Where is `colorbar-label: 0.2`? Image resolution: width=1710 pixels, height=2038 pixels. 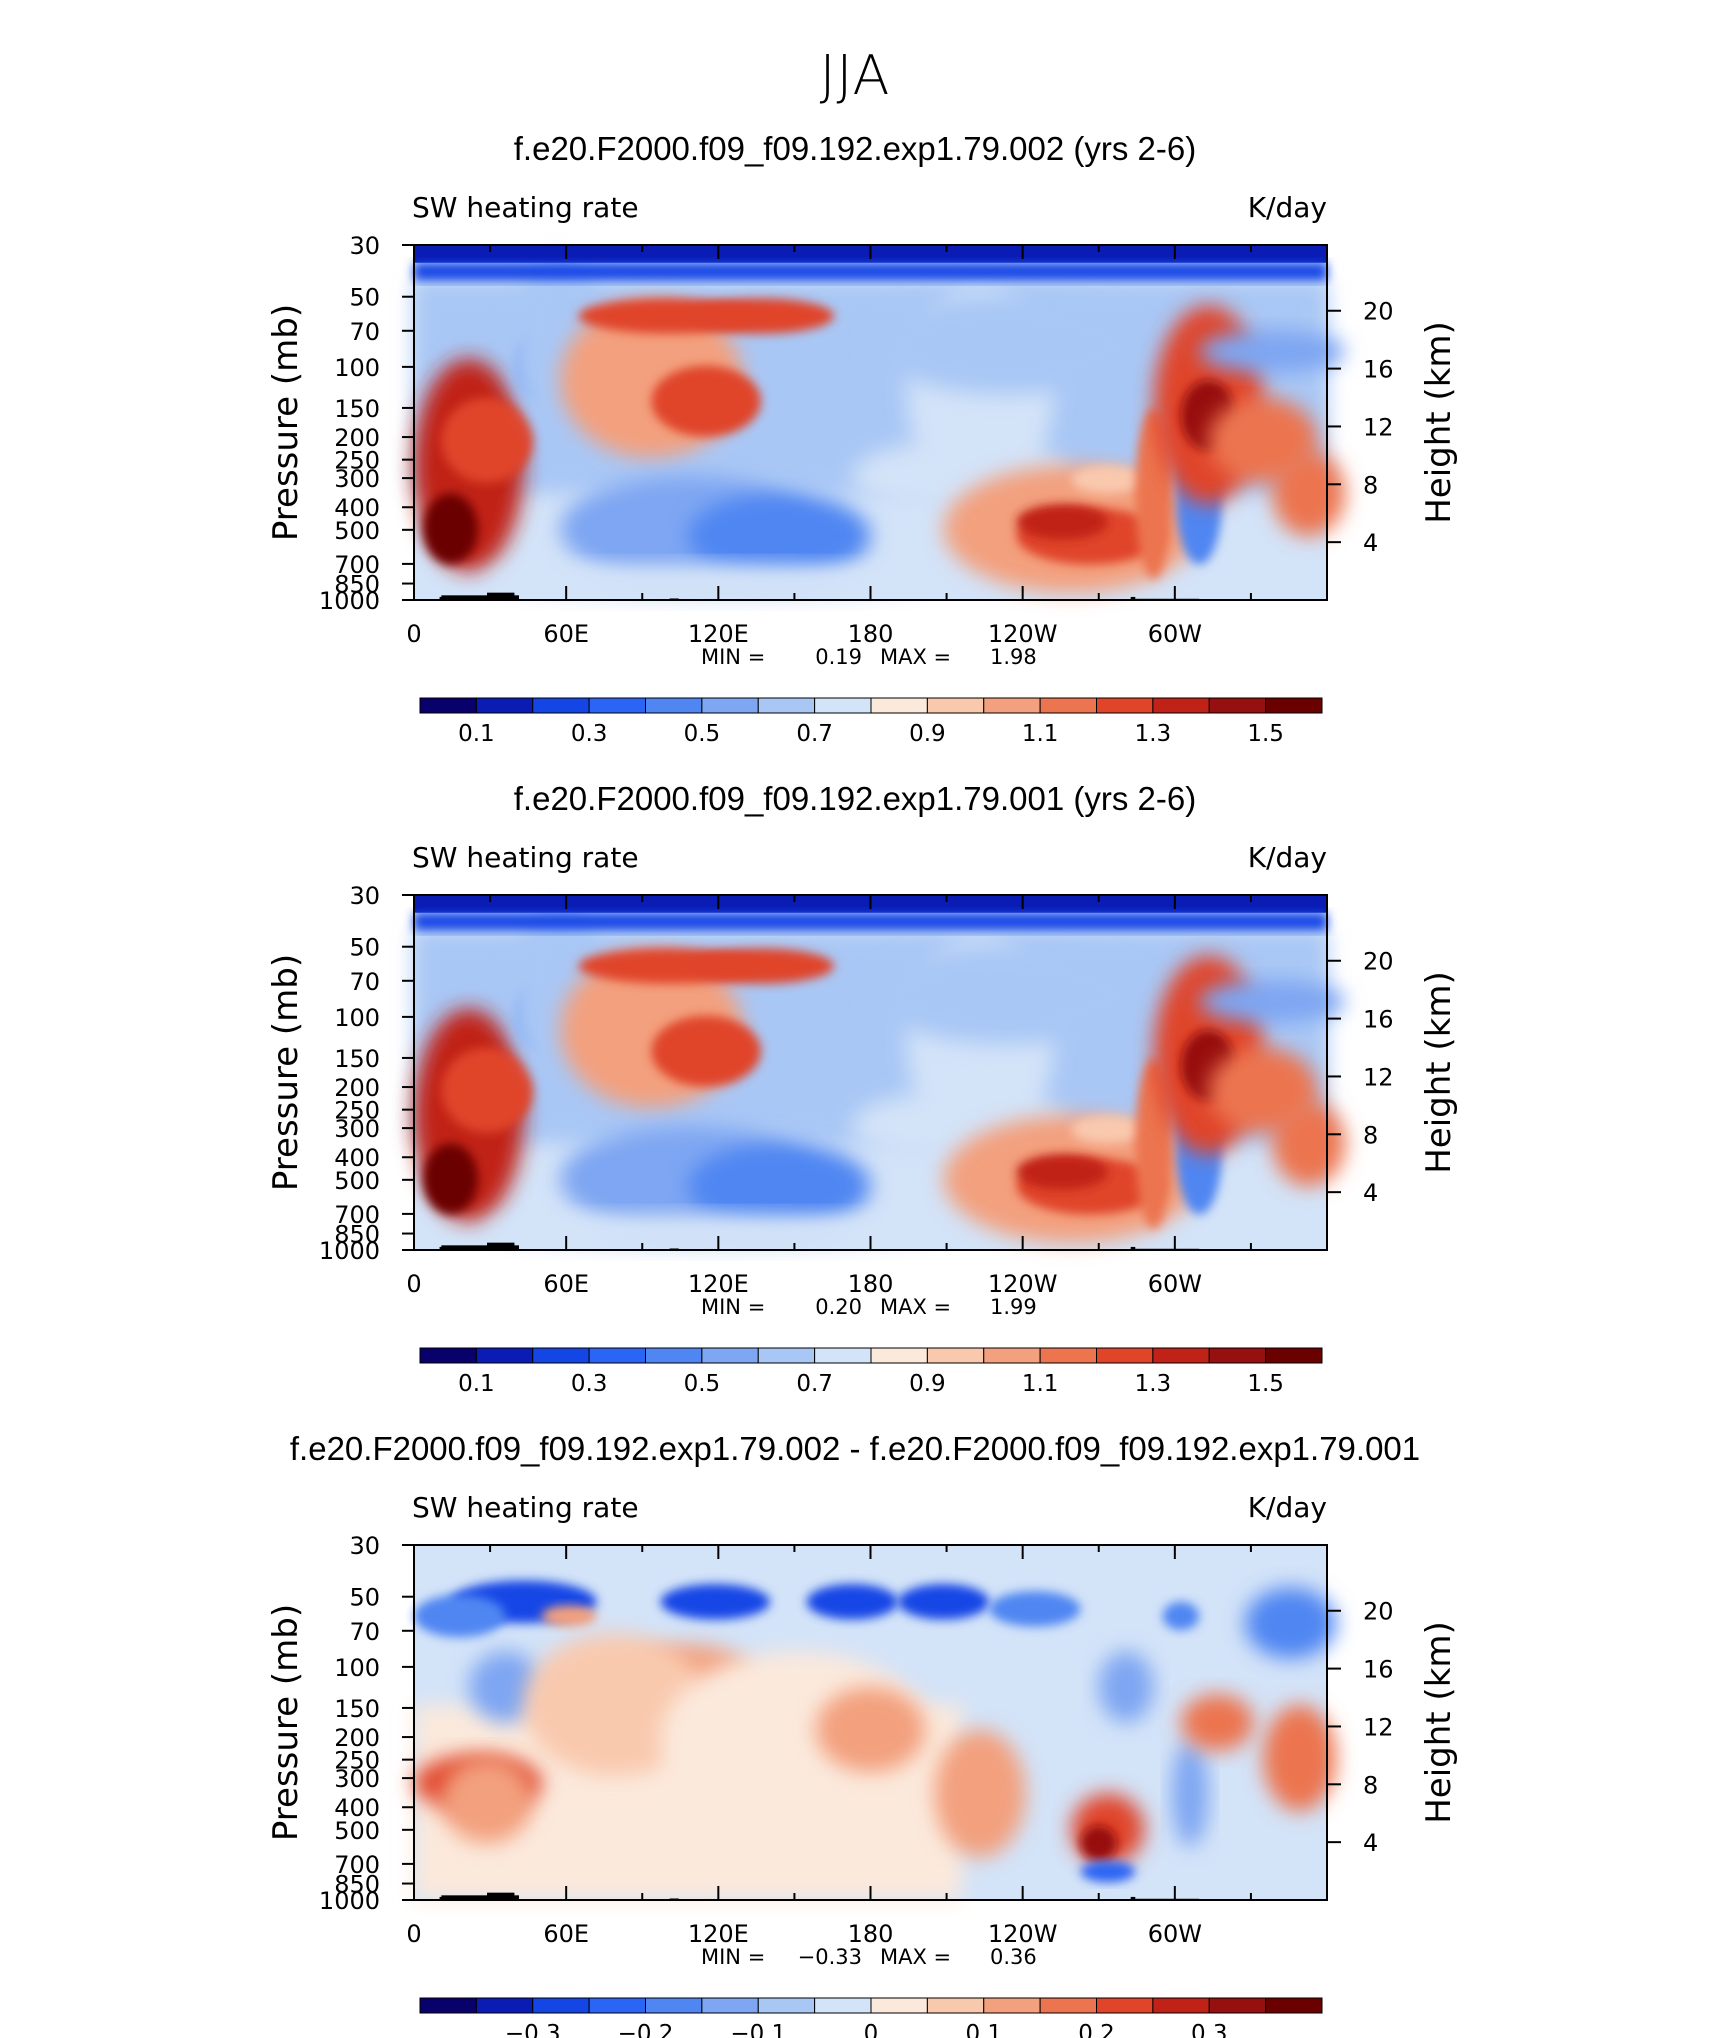
colorbar-label: 0.2 is located at coordinates (1096, 2029).